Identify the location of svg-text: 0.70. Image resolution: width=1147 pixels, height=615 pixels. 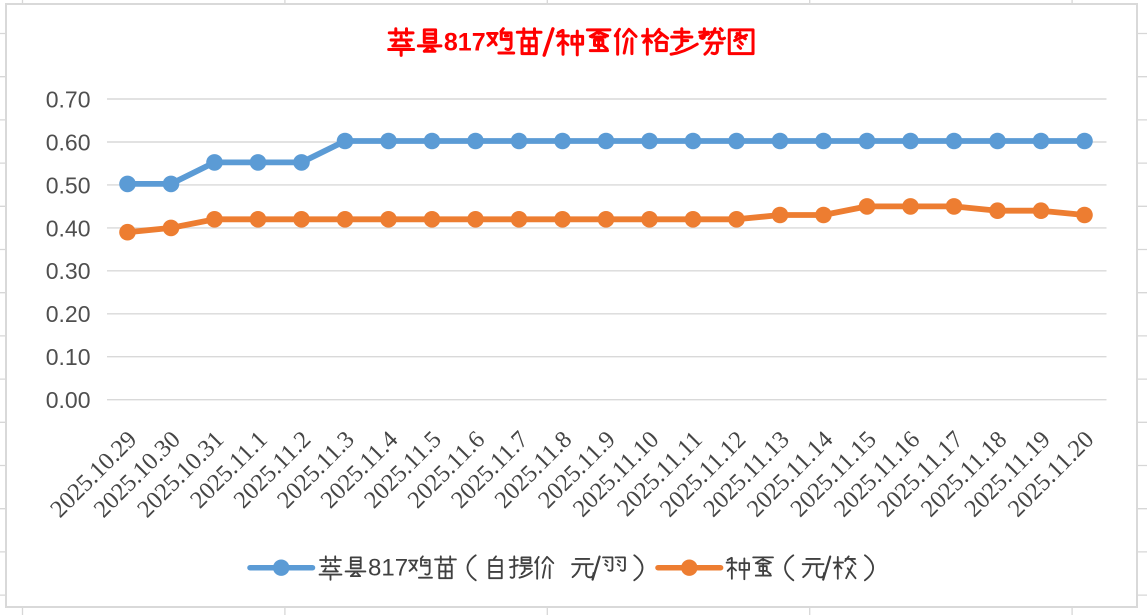
(68, 99).